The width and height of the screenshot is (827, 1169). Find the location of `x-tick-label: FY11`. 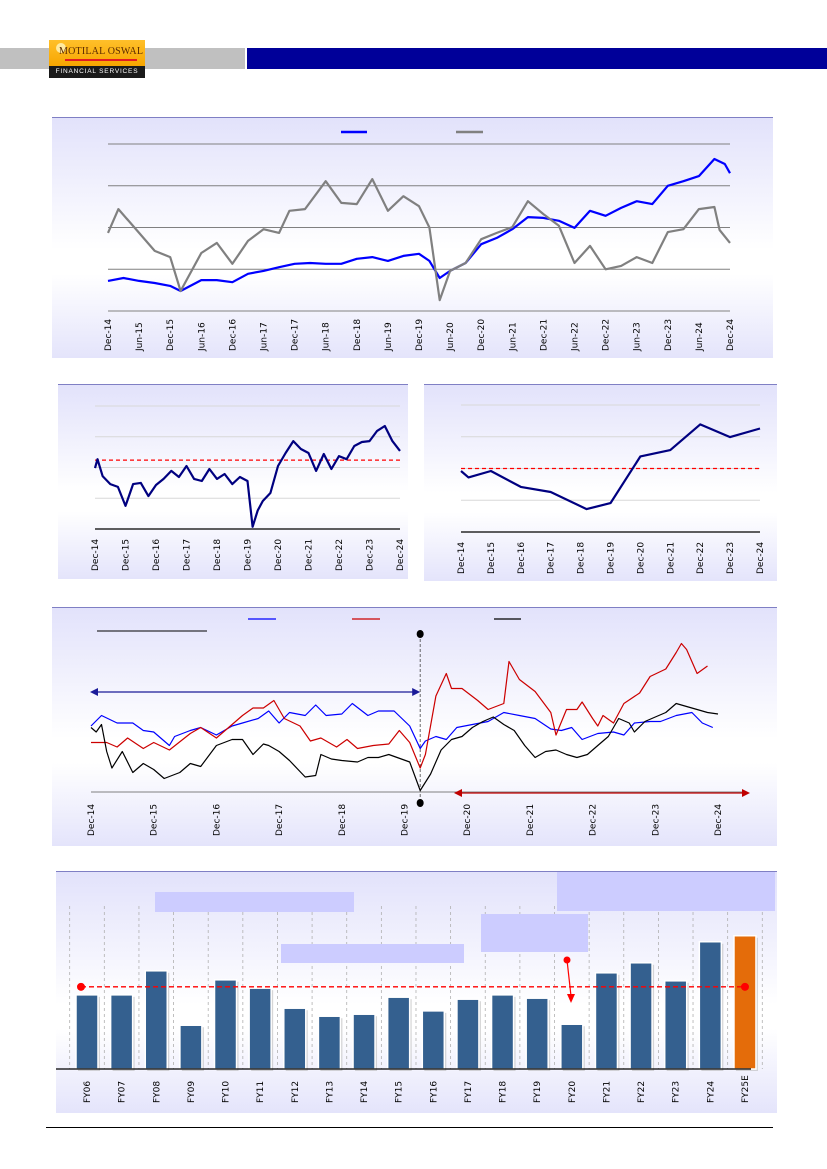

x-tick-label: FY11 is located at coordinates (261, 1092).